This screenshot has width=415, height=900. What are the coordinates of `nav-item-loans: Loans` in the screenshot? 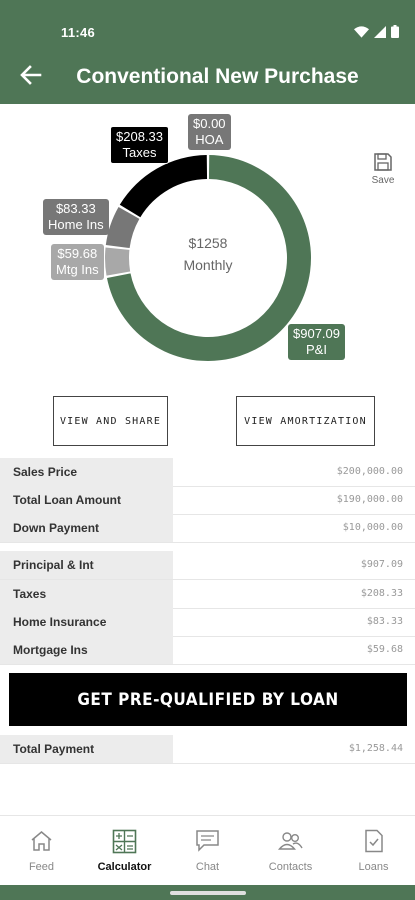 It's located at (373, 851).